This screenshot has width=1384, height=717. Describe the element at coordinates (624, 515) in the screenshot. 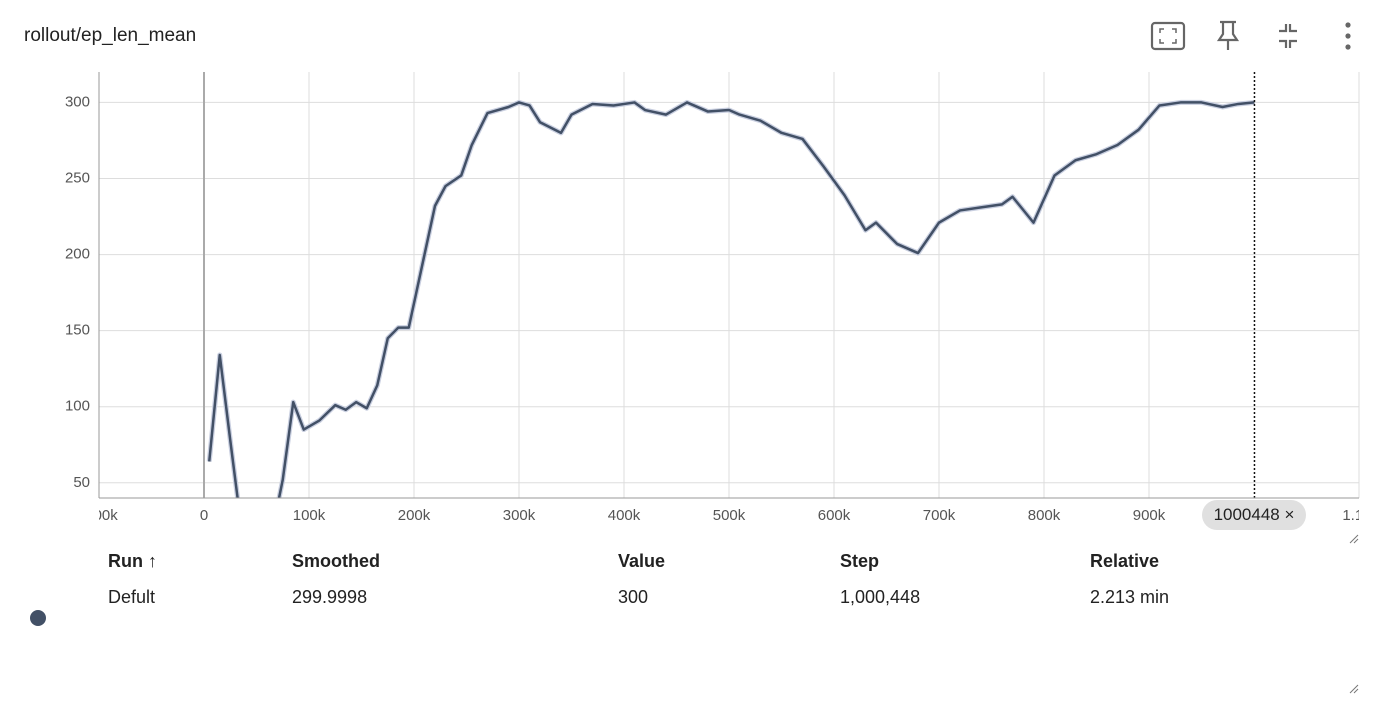

I see `x-tick-label: 400k` at that location.